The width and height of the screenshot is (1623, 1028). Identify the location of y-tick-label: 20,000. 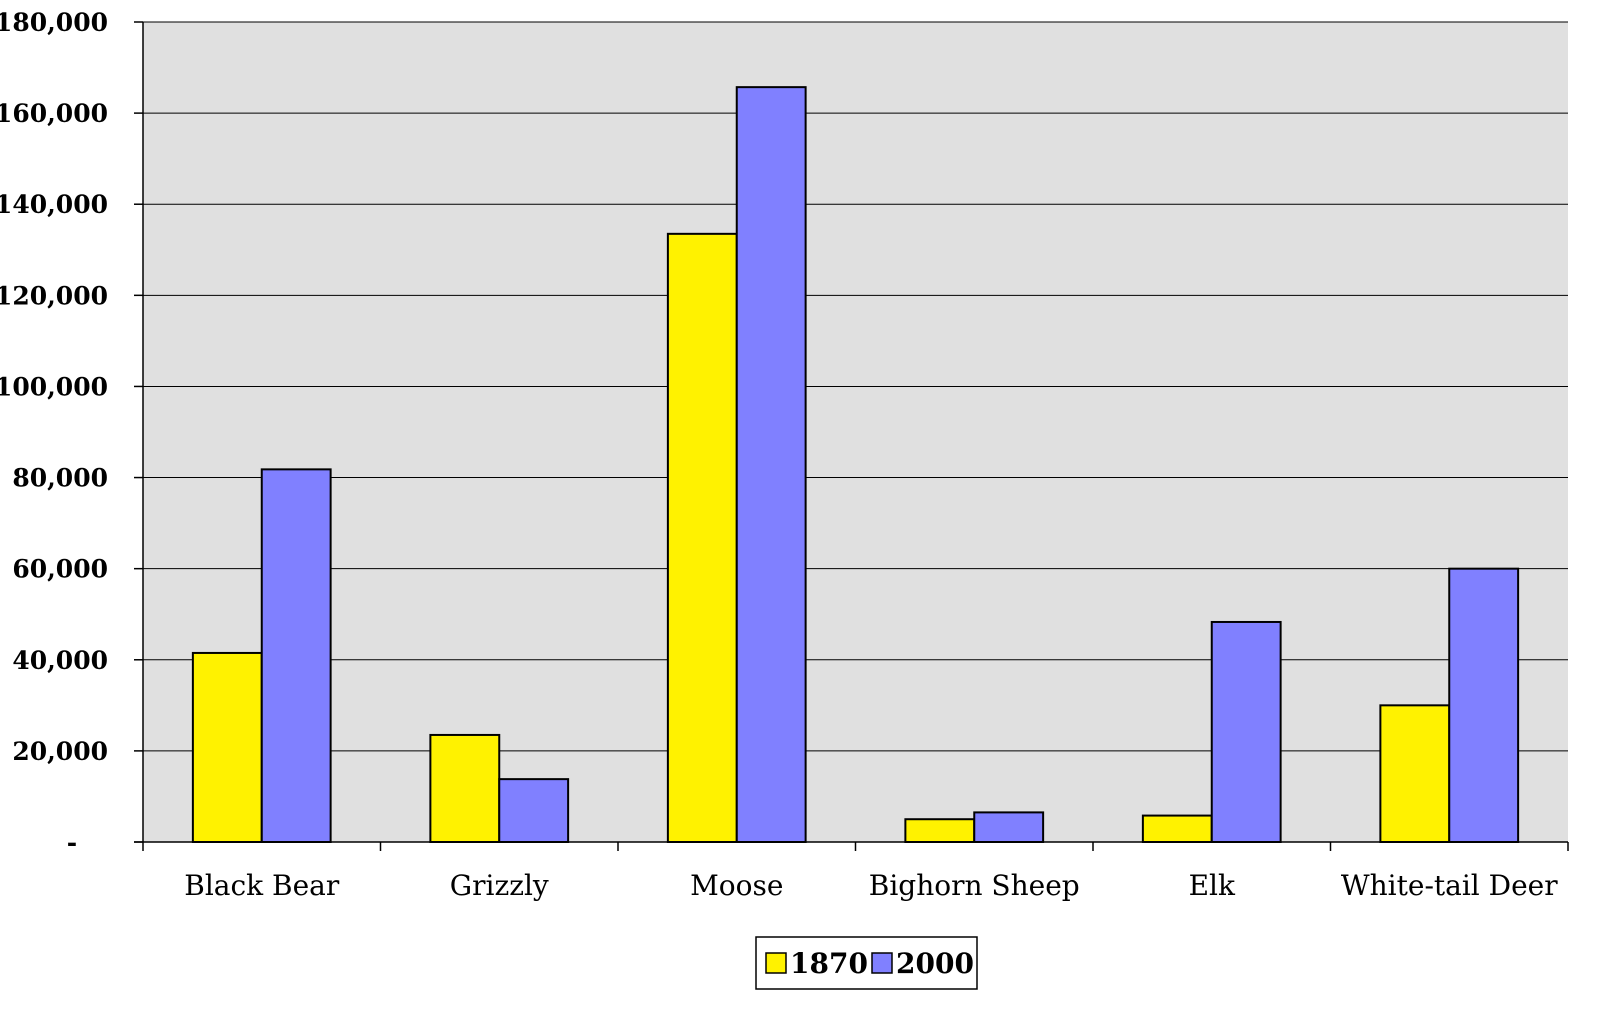
(60, 751).